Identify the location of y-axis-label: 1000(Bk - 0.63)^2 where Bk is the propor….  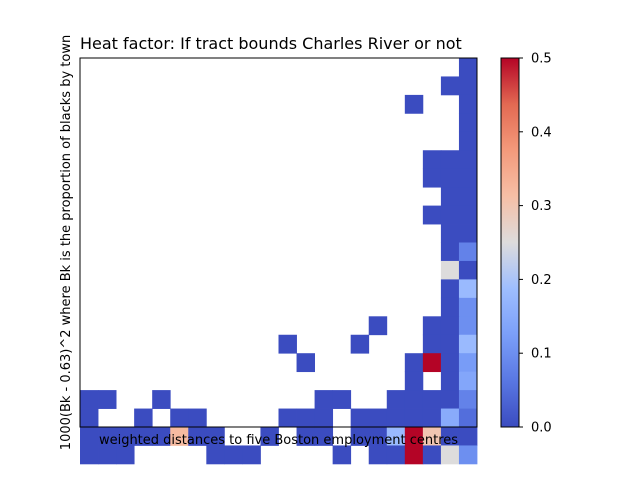
(66, 242).